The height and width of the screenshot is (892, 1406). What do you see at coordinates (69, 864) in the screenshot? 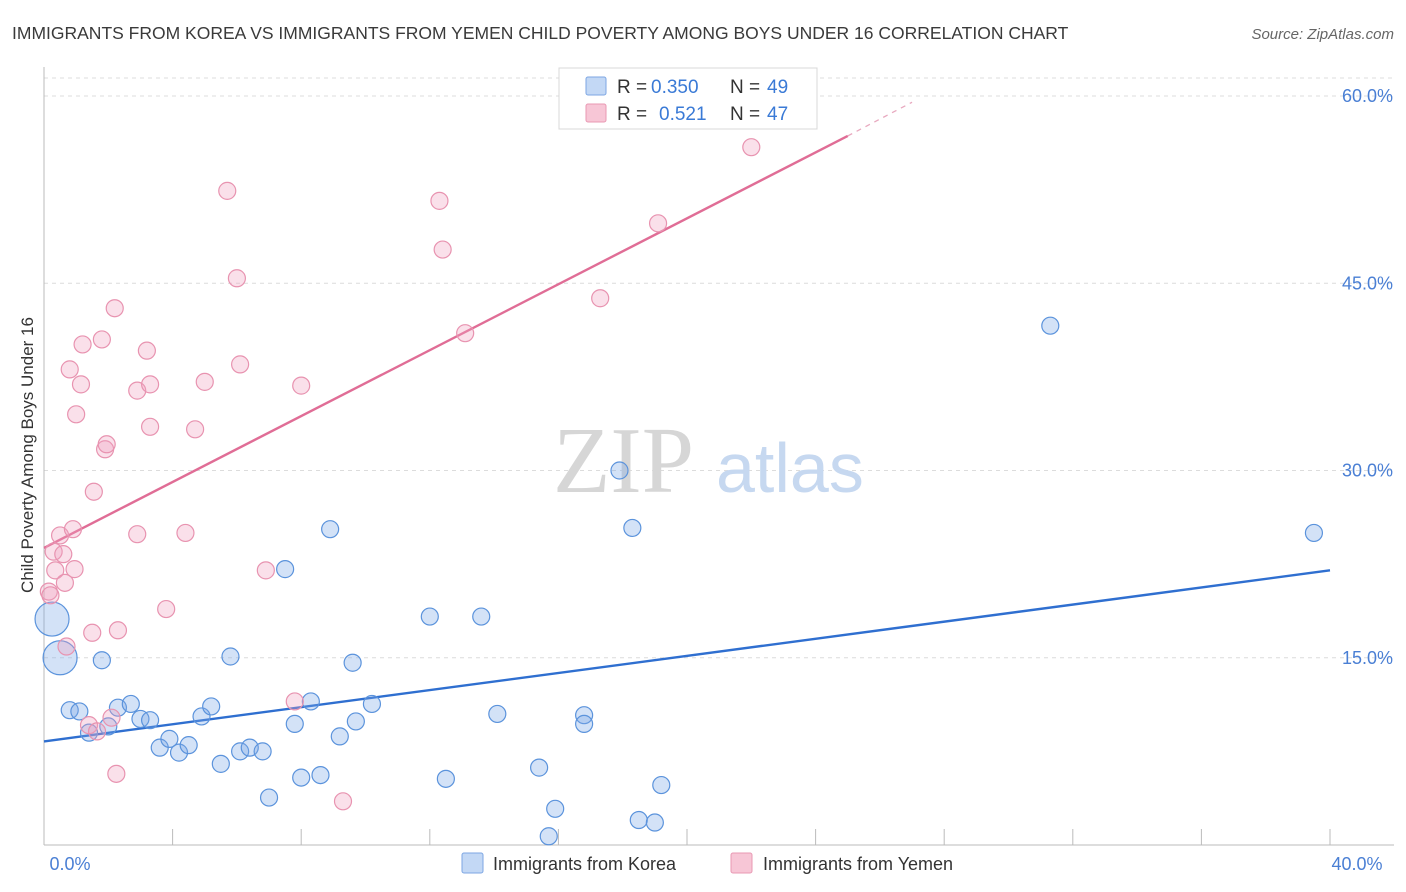
I see `x-tick-label-min: 0.0%` at bounding box center [69, 864].